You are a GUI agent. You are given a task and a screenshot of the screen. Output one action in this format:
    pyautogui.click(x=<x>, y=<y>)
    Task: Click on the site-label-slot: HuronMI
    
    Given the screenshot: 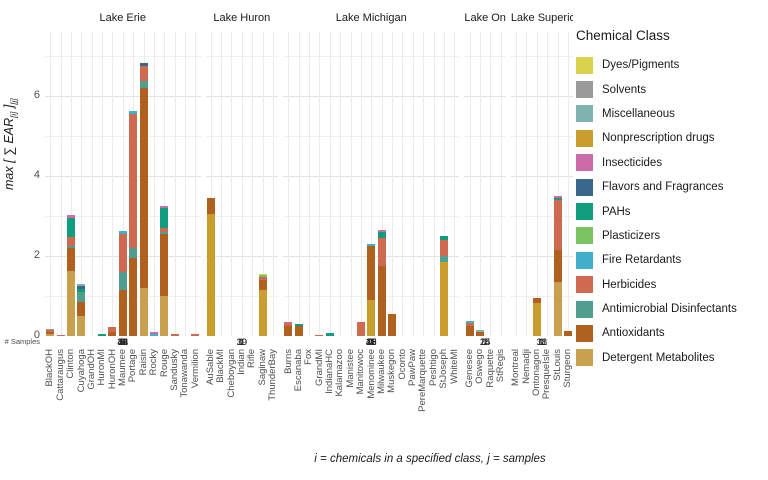 What is the action you would take?
    pyautogui.click(x=102, y=397)
    